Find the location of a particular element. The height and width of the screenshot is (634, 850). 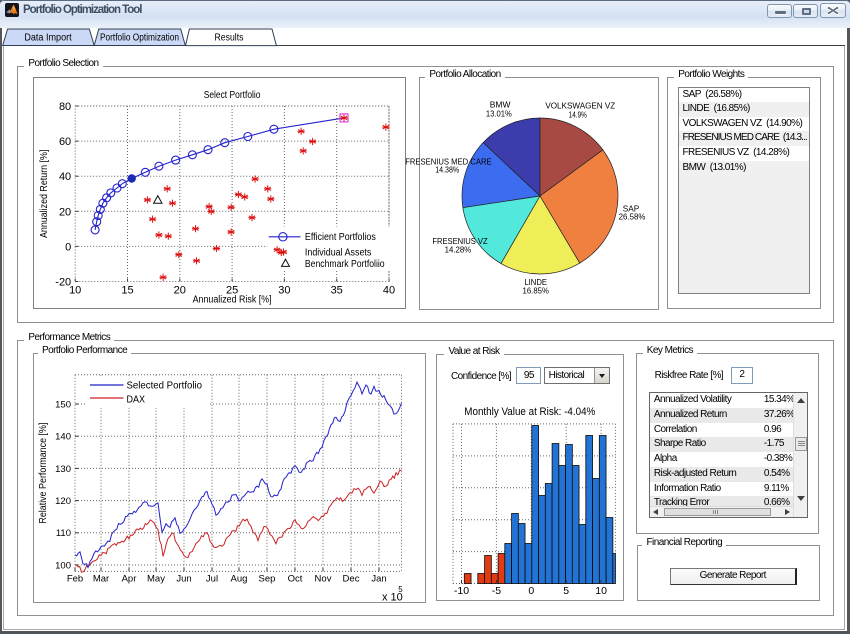

svg-text: Annualized Risk [%] is located at coordinates (231, 300).